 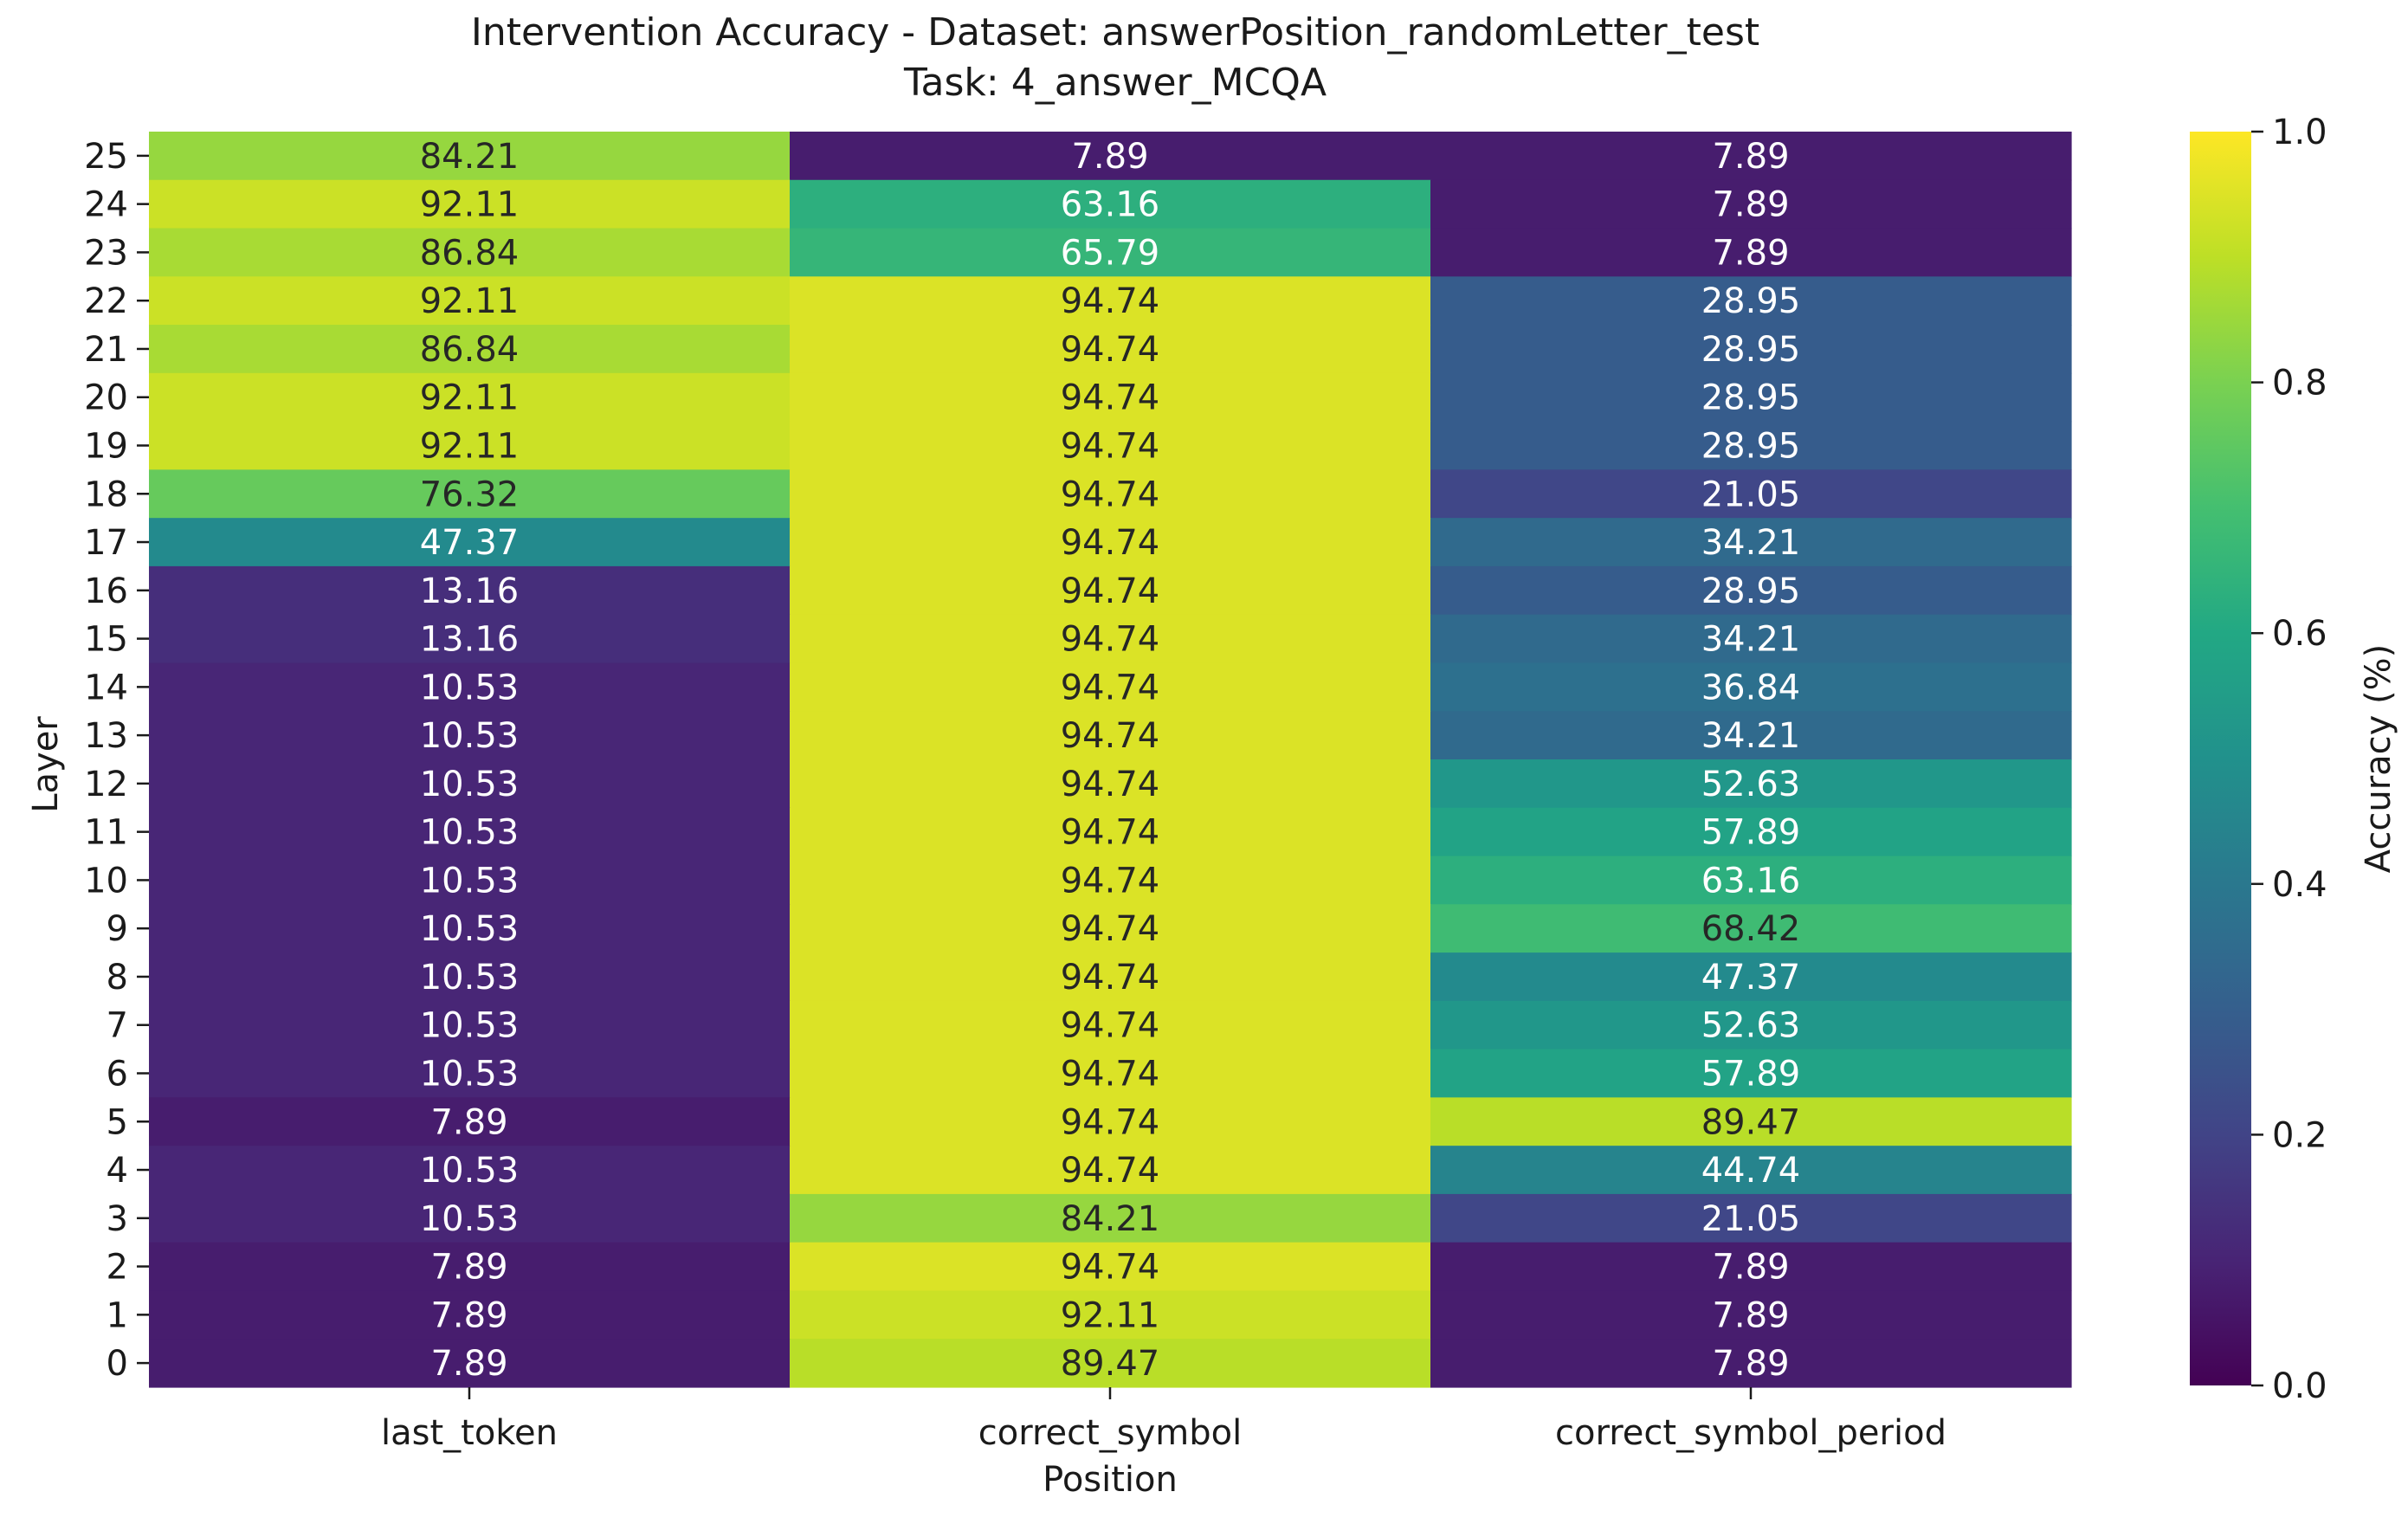 I want to click on cell-value-label: 57.89, so click(x=1751, y=1075).